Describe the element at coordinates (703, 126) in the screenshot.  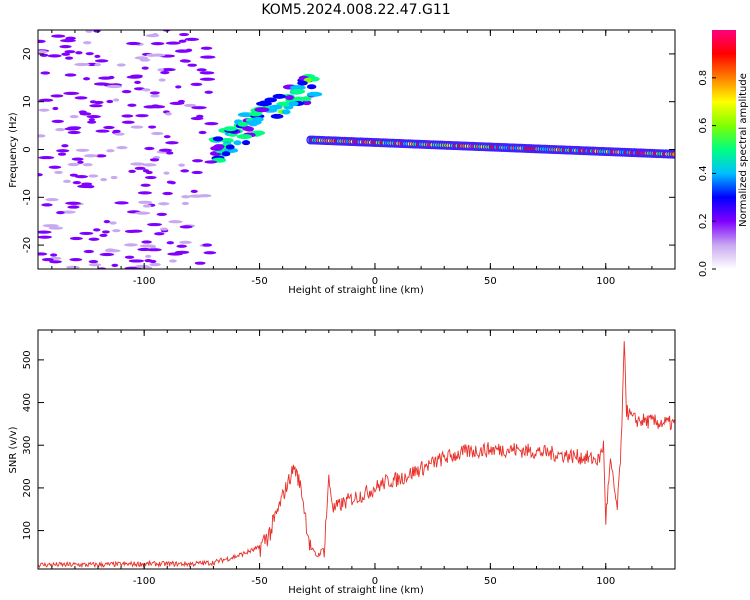
I see `colorbar-tick-label: 0.6` at that location.